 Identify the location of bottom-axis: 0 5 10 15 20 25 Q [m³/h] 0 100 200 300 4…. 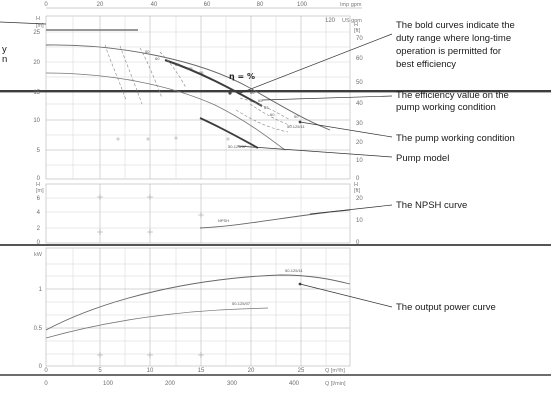
(275, 377).